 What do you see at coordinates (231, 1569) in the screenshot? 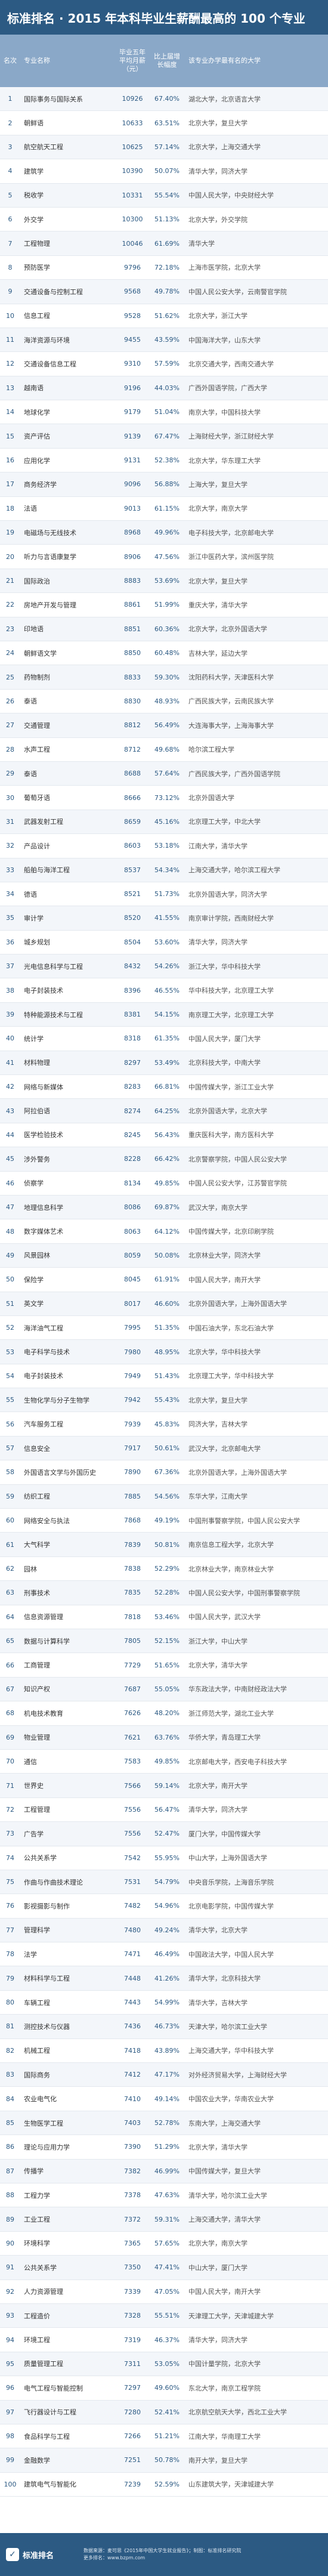
I see `universities-cell: 北京林业大学，南京林业大学` at bounding box center [231, 1569].